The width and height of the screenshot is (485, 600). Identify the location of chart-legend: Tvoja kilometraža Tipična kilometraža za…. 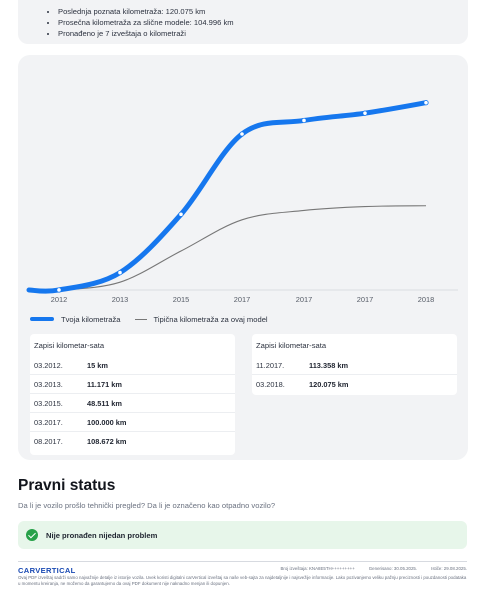
(149, 319).